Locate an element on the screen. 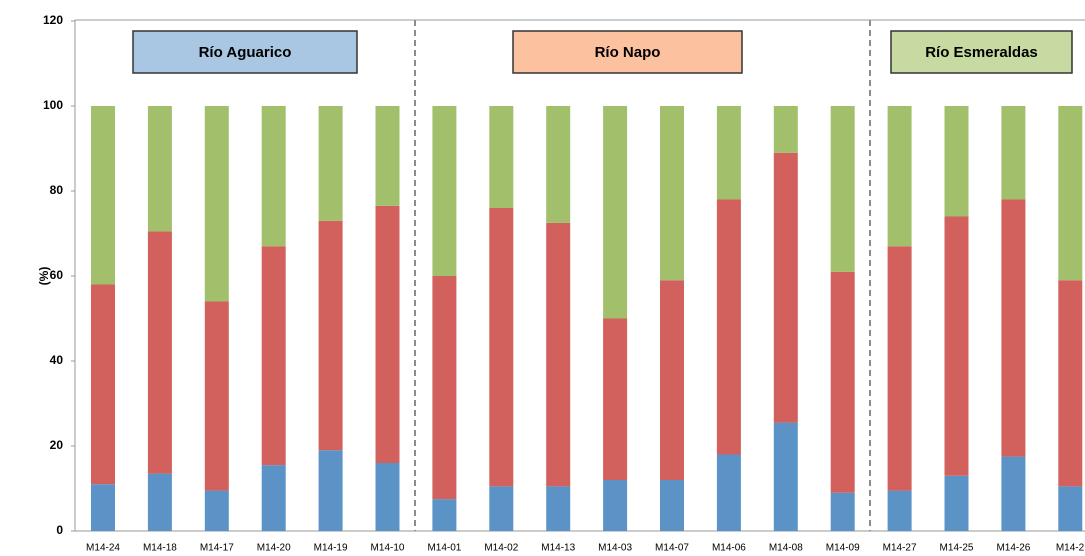 This screenshot has width=1085, height=556. x-tick-label: M14-10 is located at coordinates (388, 548).